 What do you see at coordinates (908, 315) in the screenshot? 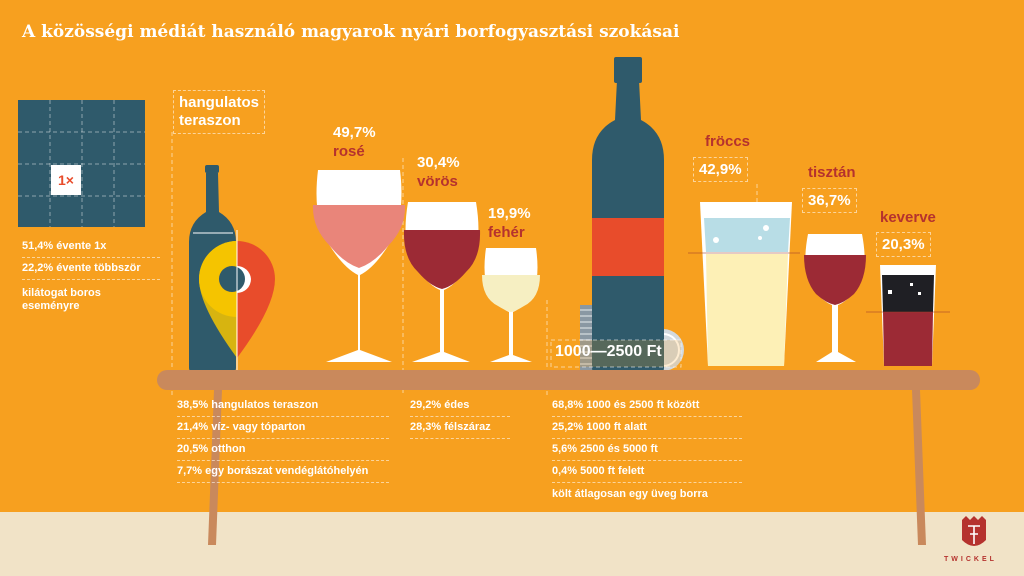
I see `mixed-glass` at bounding box center [908, 315].